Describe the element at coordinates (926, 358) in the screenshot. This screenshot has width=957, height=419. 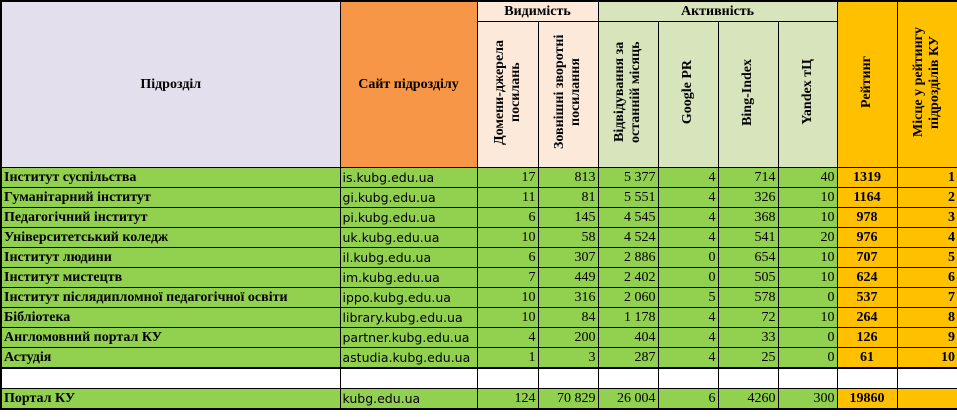
I see `cell-place: 10` at that location.